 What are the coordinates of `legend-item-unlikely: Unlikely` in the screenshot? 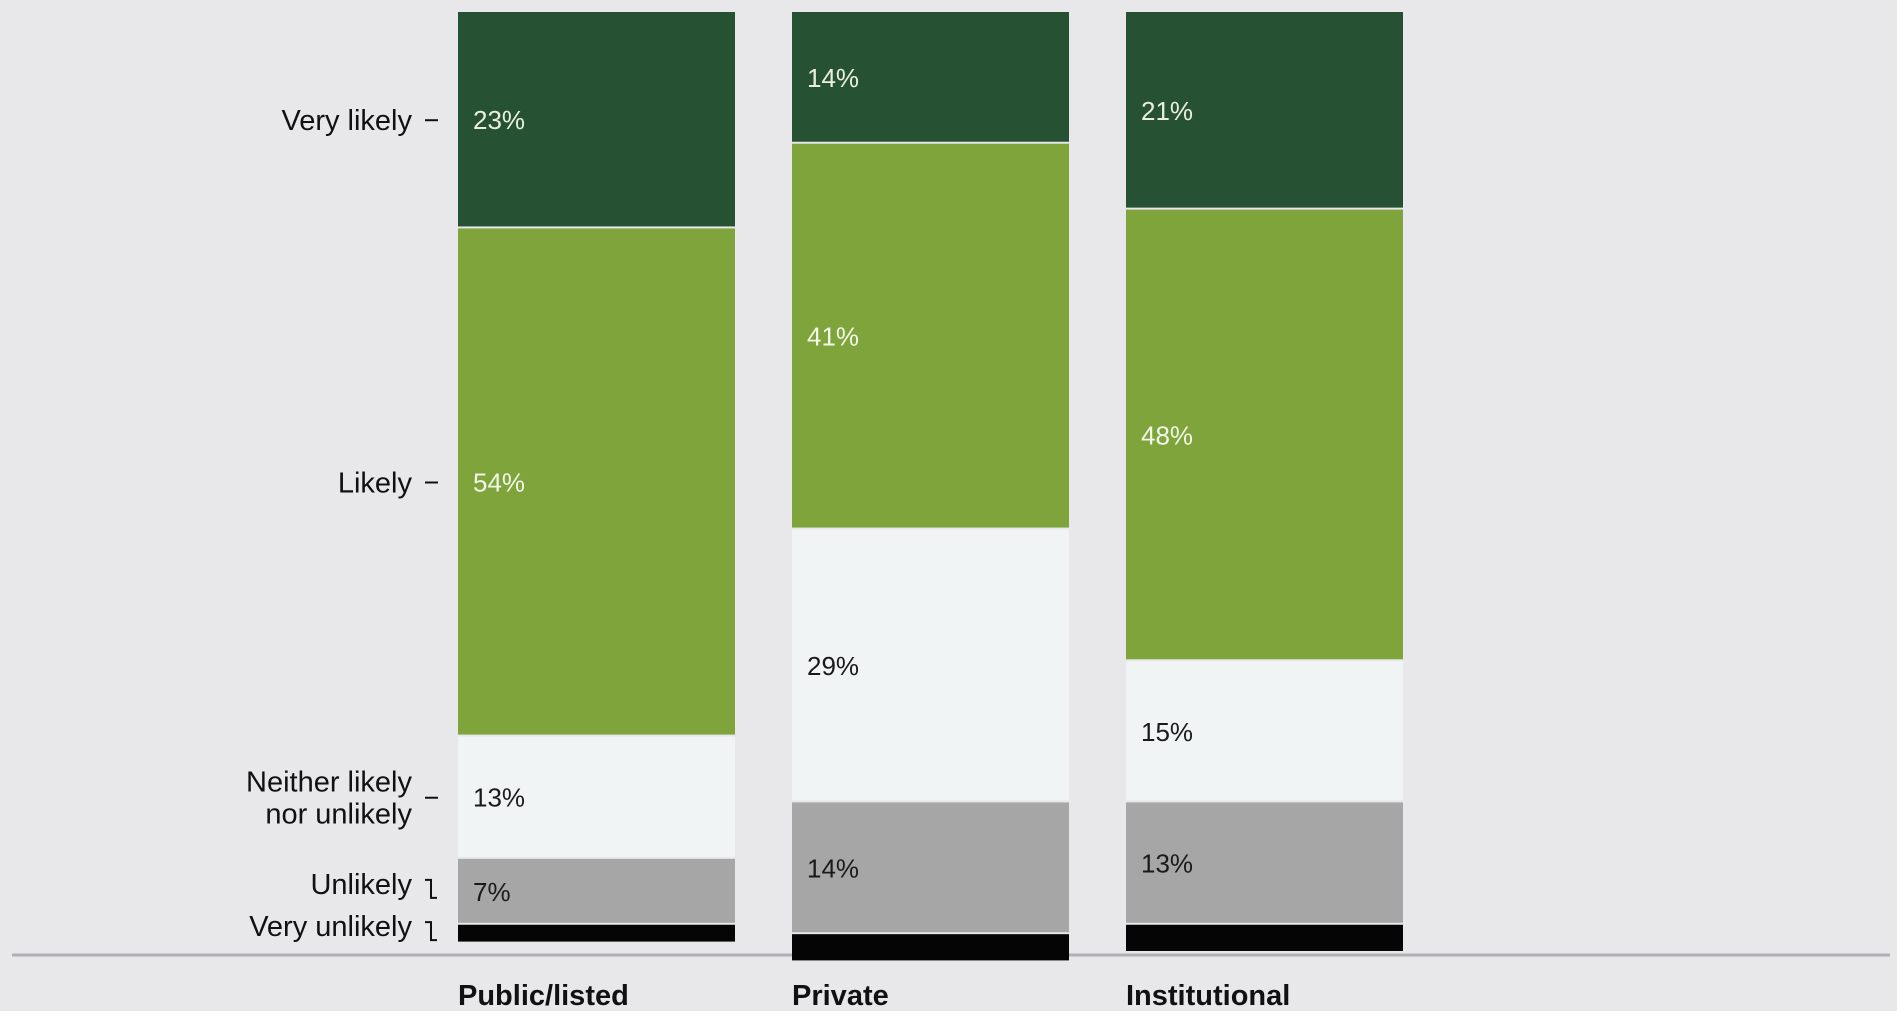 It's located at (373, 885).